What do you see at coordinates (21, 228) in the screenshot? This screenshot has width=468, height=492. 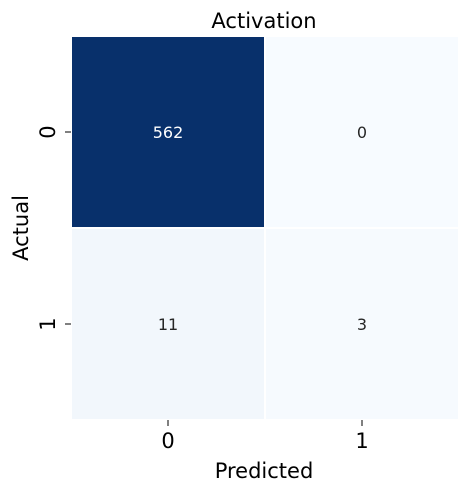 I see `y-axis-label: Actual` at bounding box center [21, 228].